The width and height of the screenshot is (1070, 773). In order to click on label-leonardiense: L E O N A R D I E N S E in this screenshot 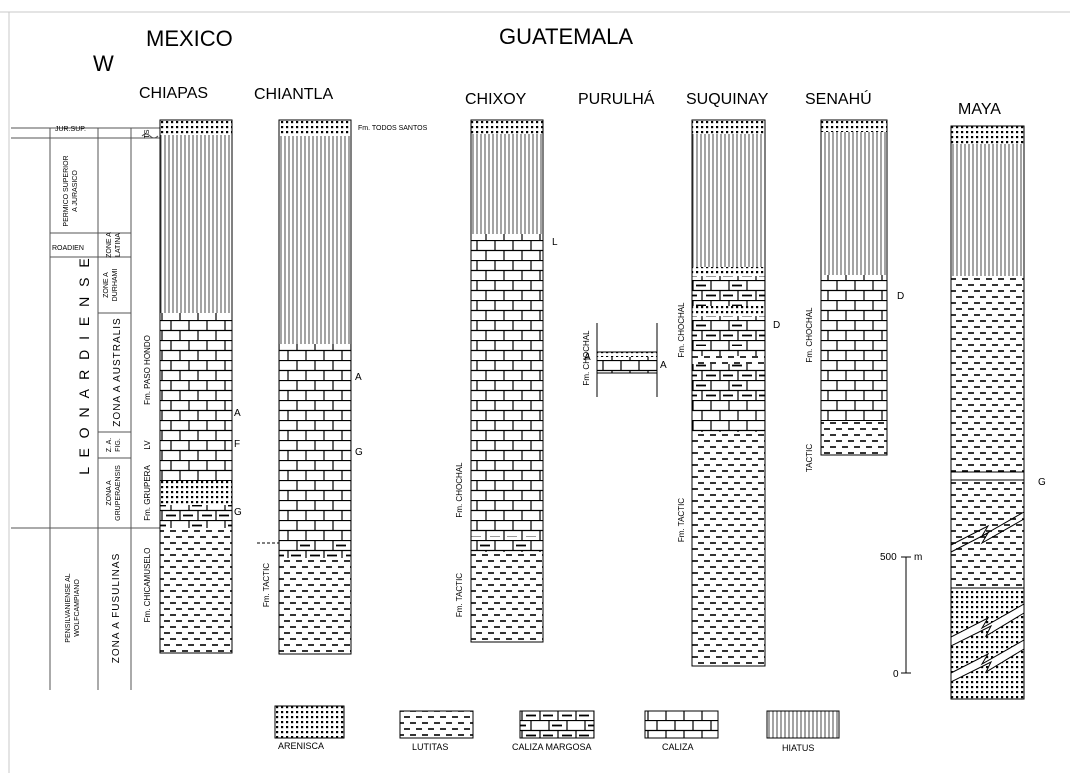, I will do `click(84, 364)`.